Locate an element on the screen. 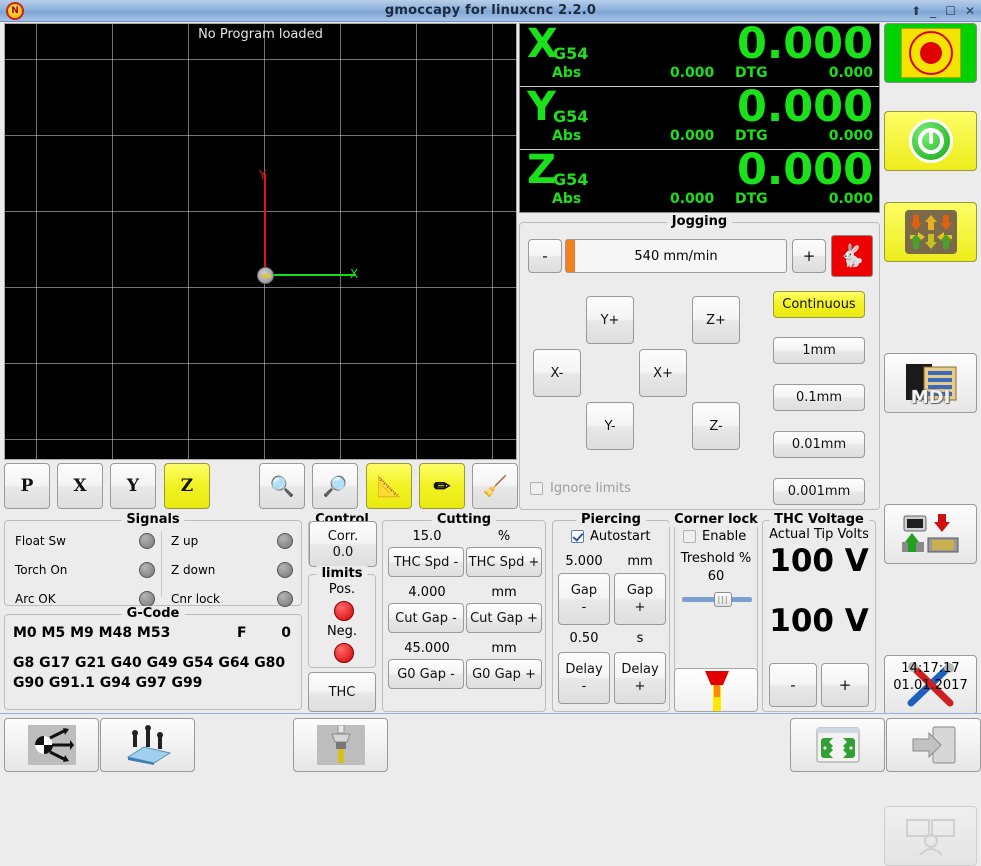  jog-y-plus-button: Y+ is located at coordinates (610, 320).